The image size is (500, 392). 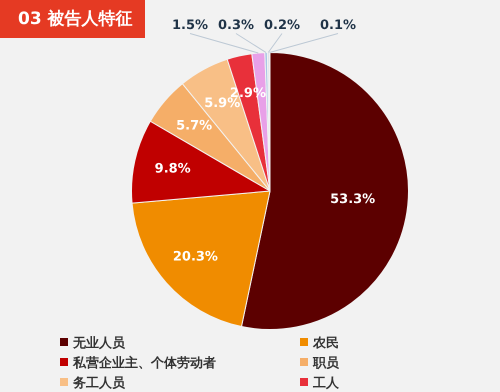 What do you see at coordinates (338, 25) in the screenshot?
I see `data-label: 0.1%` at bounding box center [338, 25].